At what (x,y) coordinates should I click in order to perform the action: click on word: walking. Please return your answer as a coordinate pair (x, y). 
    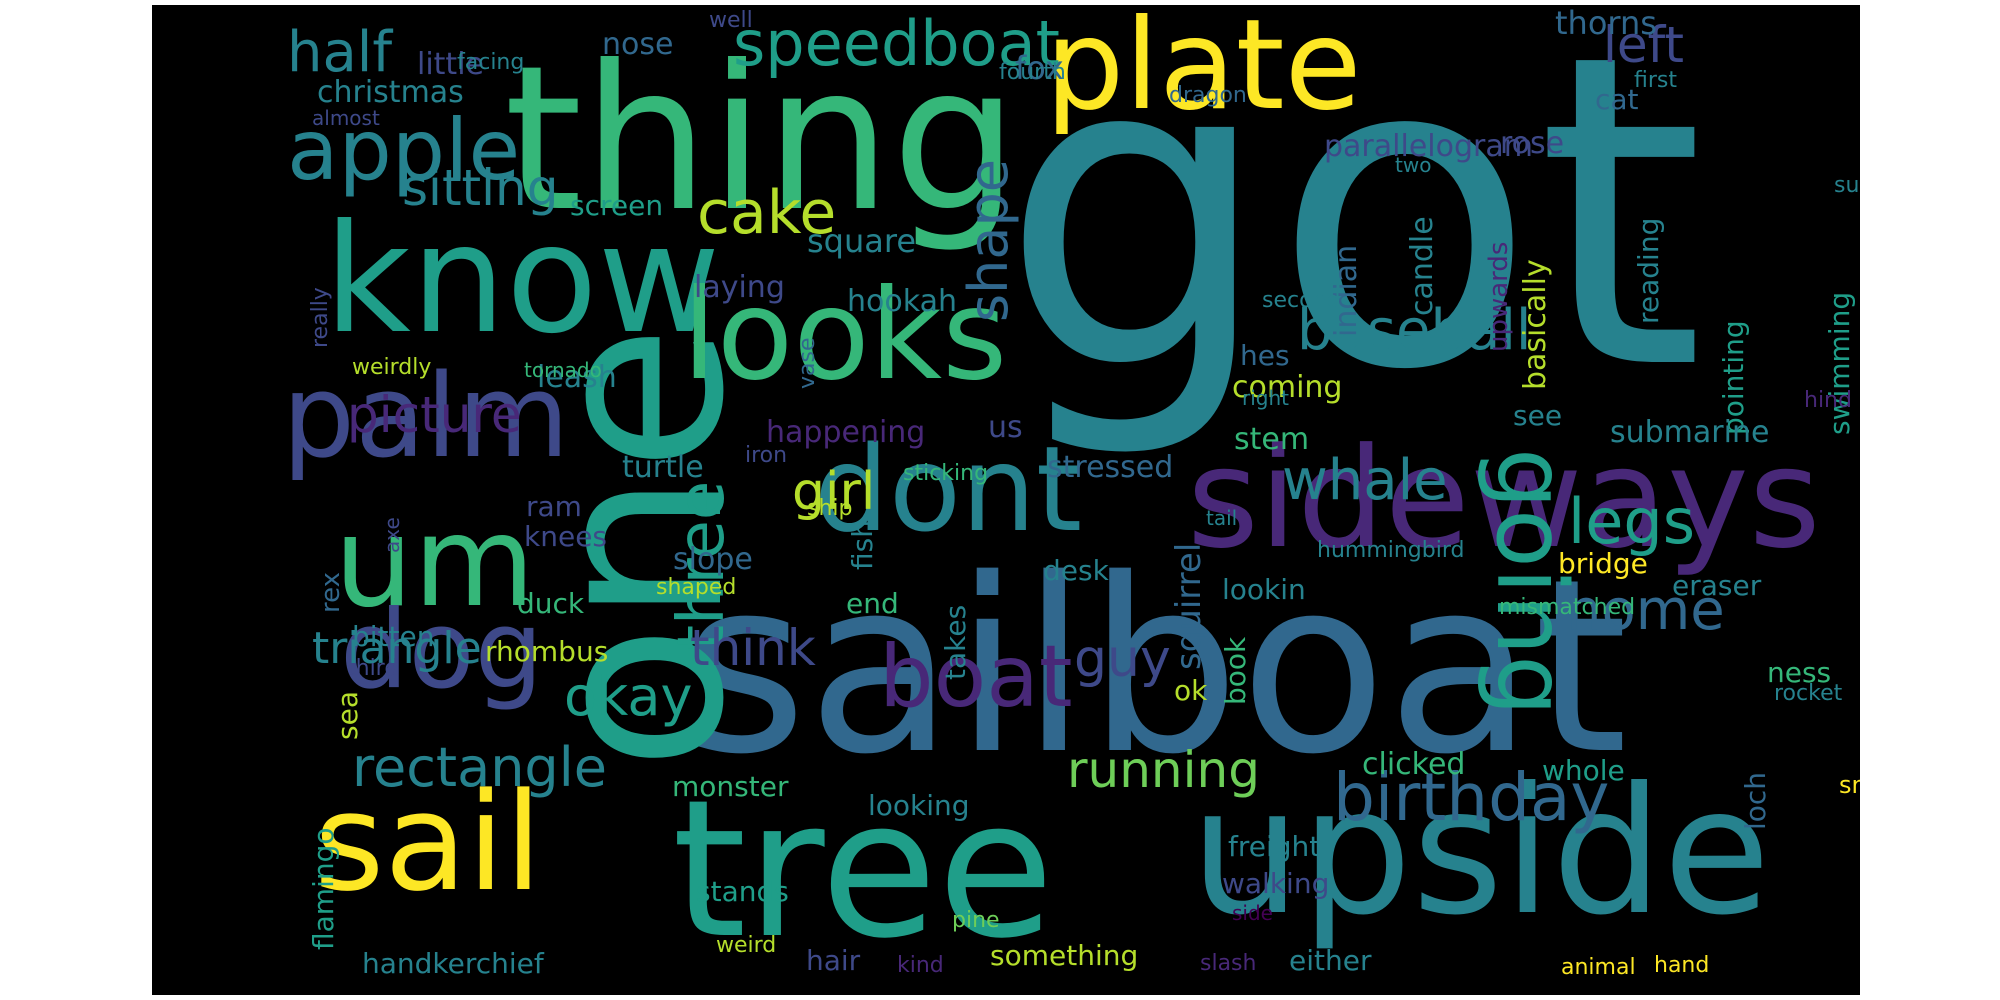
    Looking at the image, I should click on (1276, 883).